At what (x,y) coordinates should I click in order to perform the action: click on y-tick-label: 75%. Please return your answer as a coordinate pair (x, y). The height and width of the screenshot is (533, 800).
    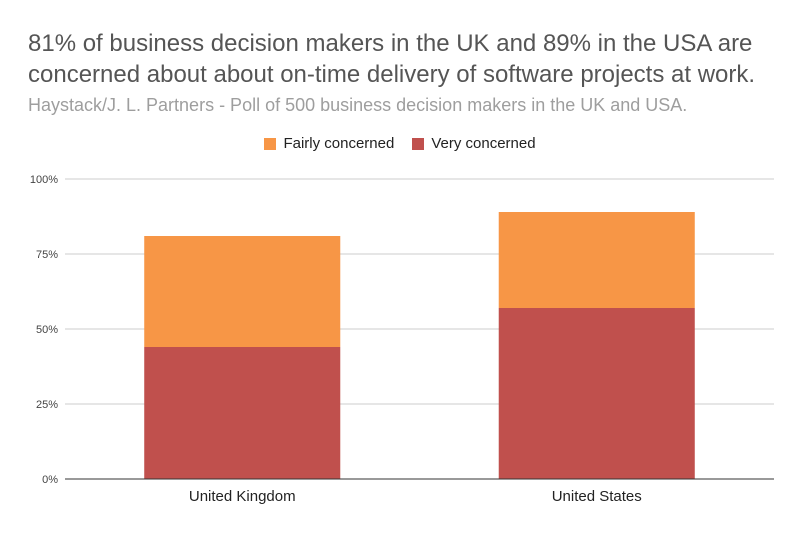
    Looking at the image, I should click on (47, 255).